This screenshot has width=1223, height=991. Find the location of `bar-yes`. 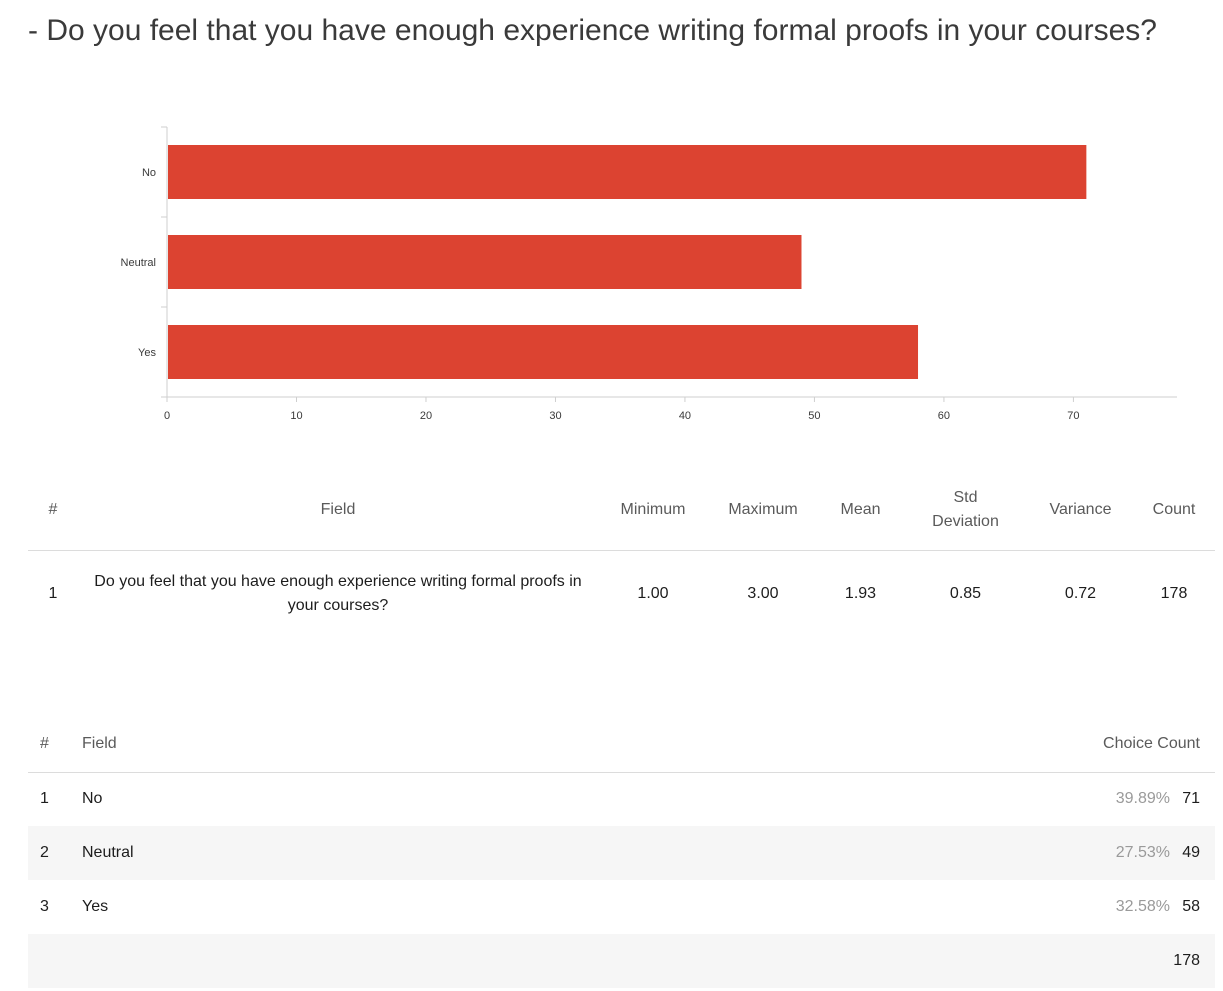

bar-yes is located at coordinates (543, 352).